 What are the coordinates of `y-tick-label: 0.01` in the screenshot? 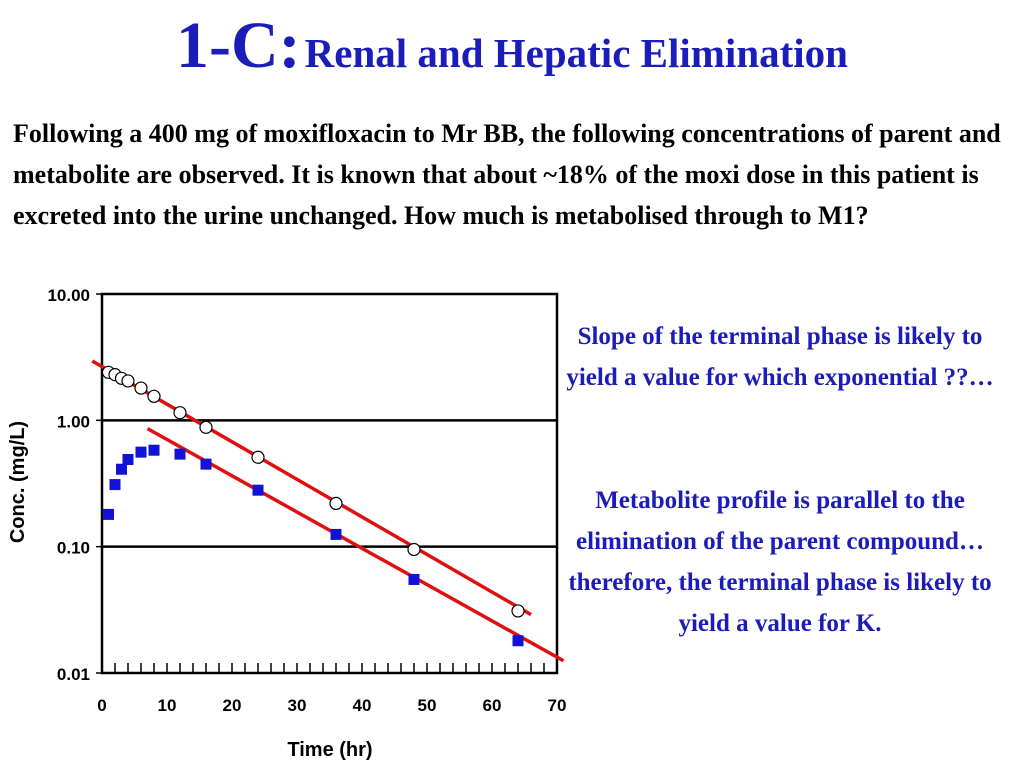 It's located at (73, 674).